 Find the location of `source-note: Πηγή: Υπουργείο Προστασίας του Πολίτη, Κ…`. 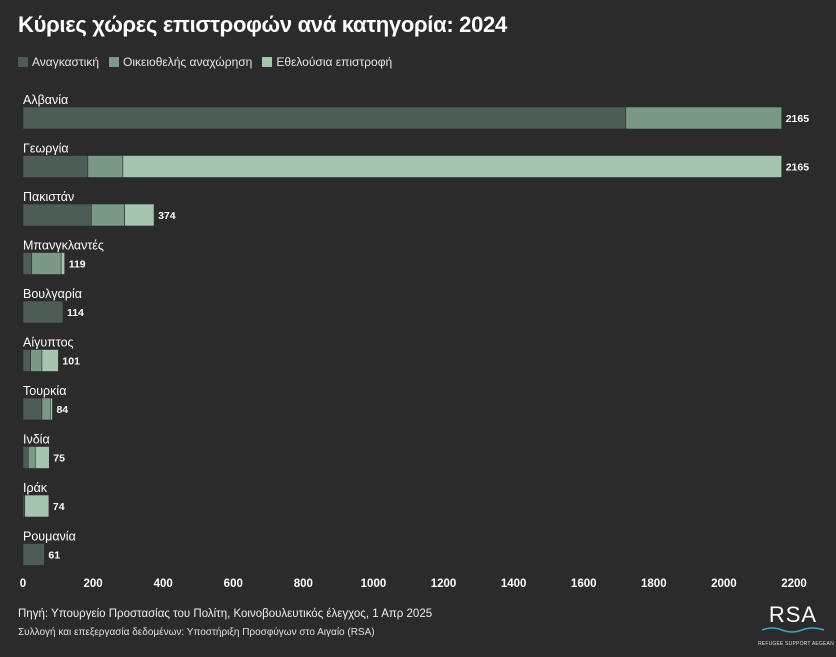

source-note: Πηγή: Υπουργείο Προστασίας του Πολίτη, Κ… is located at coordinates (225, 614).